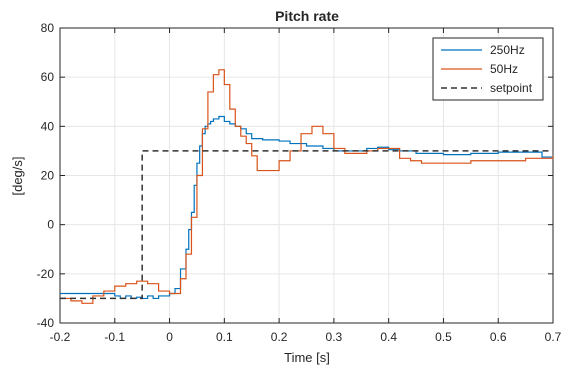  I want to click on y-tick-label: 60, so click(48, 77).